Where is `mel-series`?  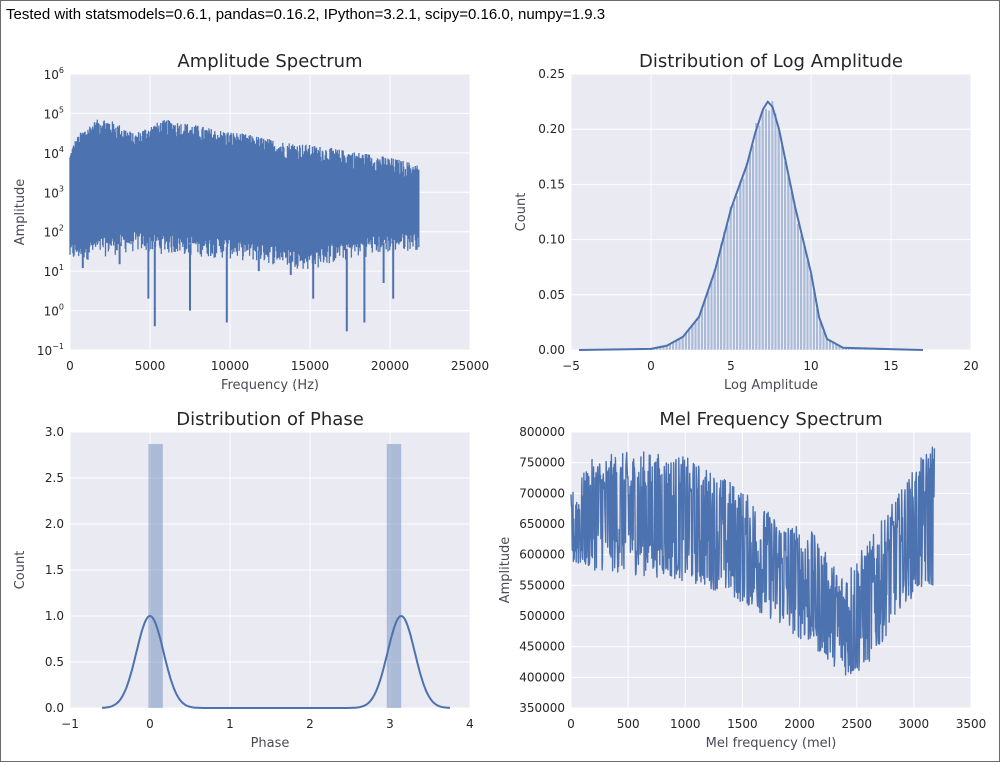
mel-series is located at coordinates (753, 561).